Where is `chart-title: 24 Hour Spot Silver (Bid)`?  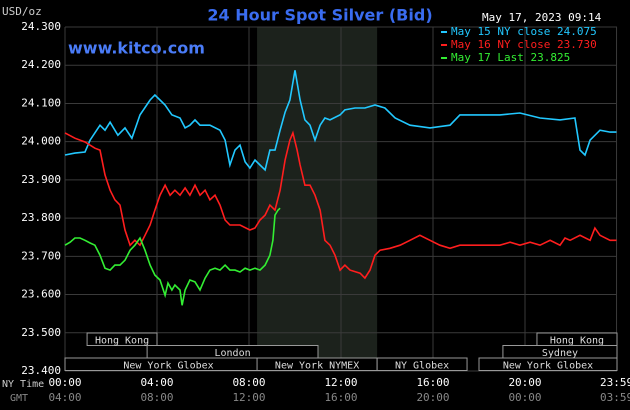
chart-title: 24 Hour Spot Silver (Bid) is located at coordinates (319, 15).